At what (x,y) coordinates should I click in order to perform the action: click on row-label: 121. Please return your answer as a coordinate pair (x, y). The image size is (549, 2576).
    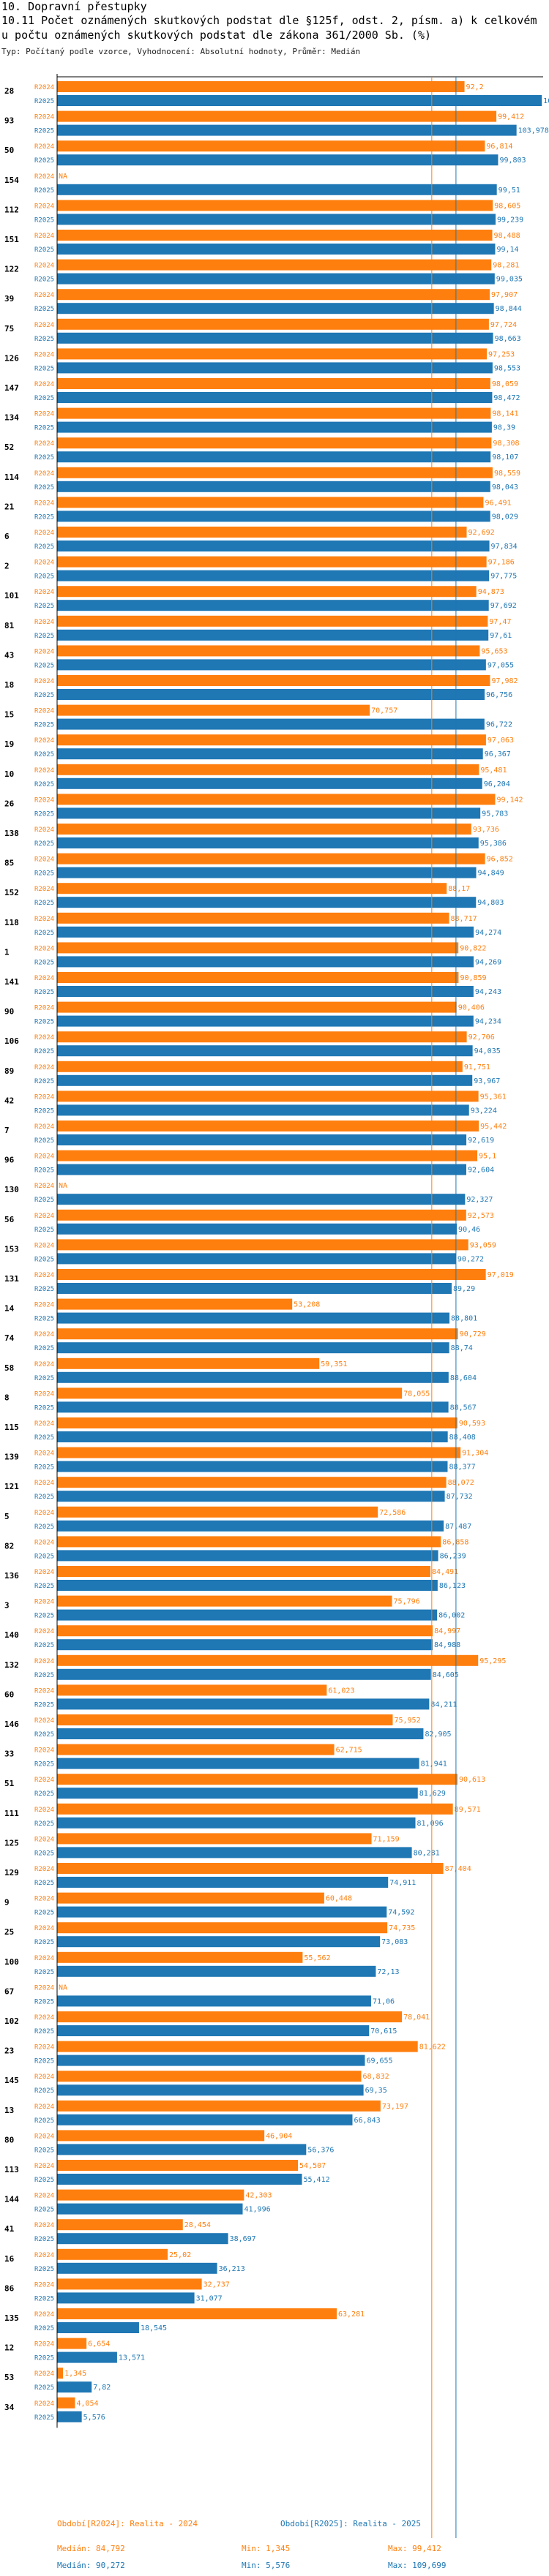
    Looking at the image, I should click on (11, 1486).